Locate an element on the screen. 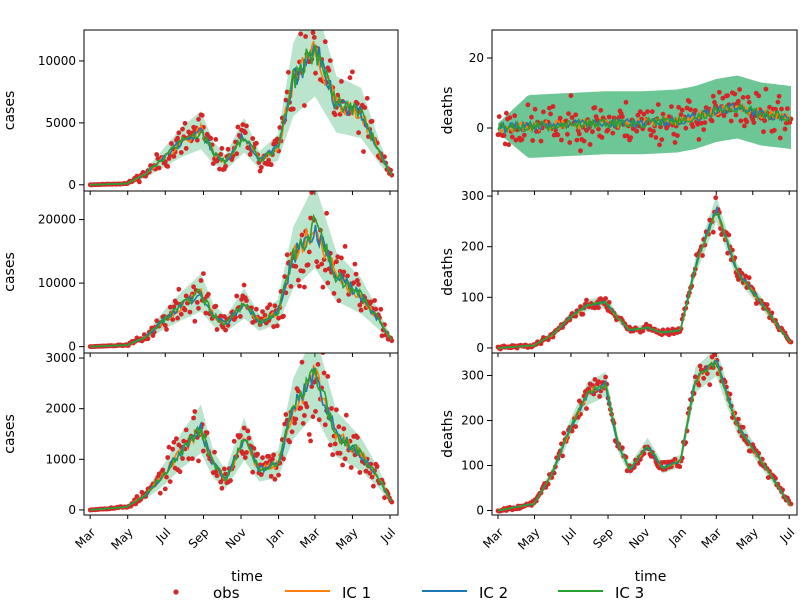 The height and width of the screenshot is (612, 809). panel-cases-1: 0 5000 10000 cases is located at coordinates (200, 112).